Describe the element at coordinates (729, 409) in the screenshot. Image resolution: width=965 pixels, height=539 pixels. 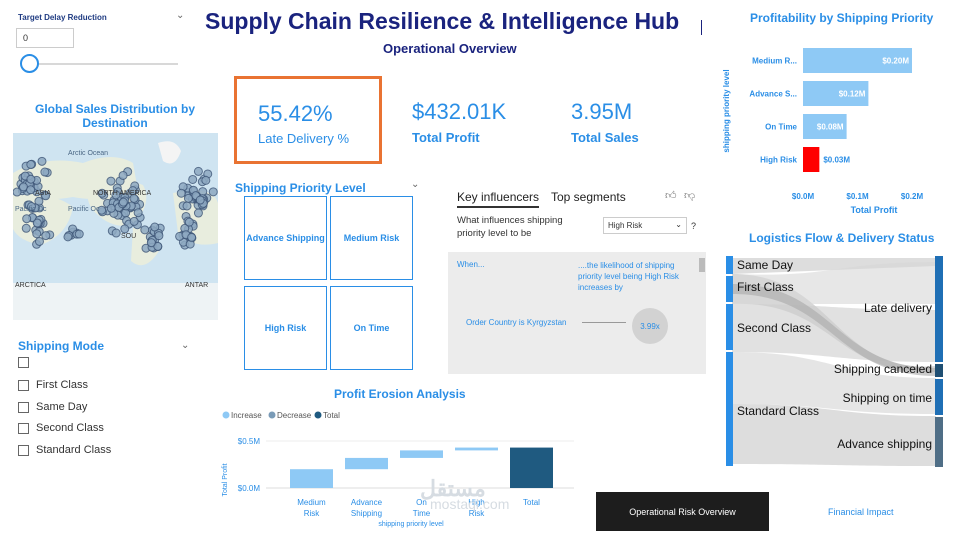
I see `node-standard-class` at that location.